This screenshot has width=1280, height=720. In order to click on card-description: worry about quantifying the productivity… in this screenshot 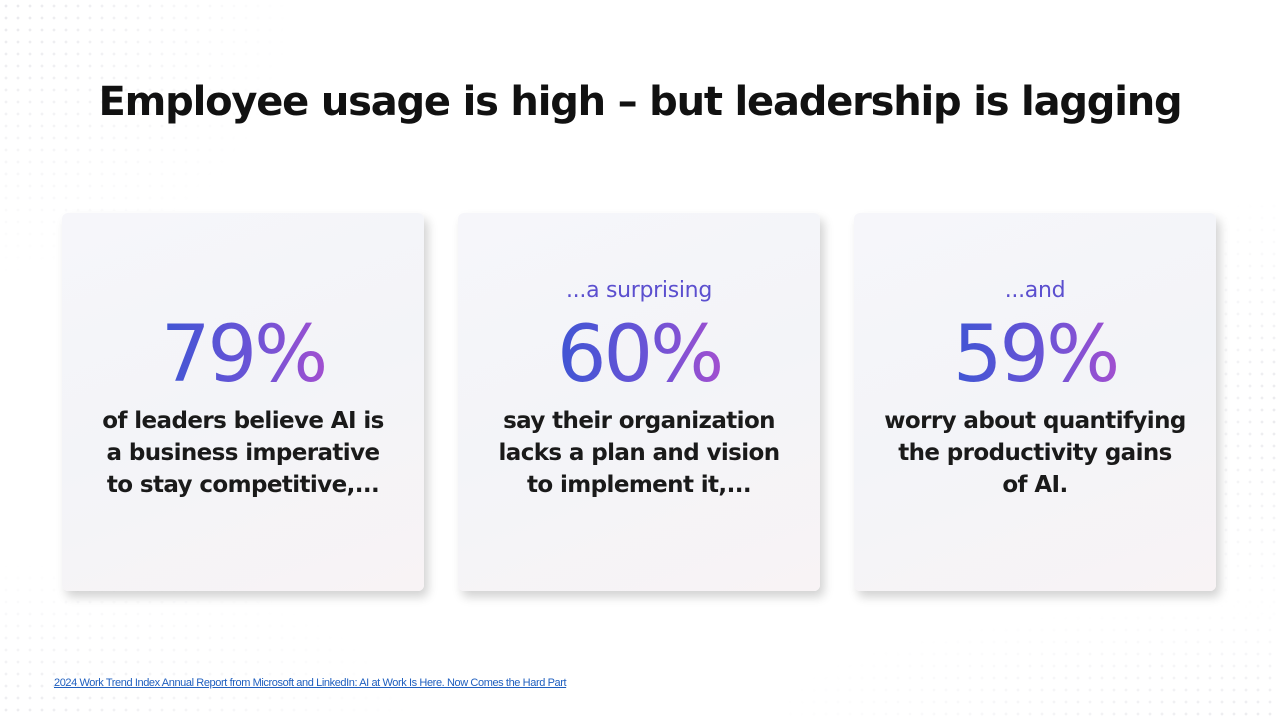, I will do `click(1035, 453)`.